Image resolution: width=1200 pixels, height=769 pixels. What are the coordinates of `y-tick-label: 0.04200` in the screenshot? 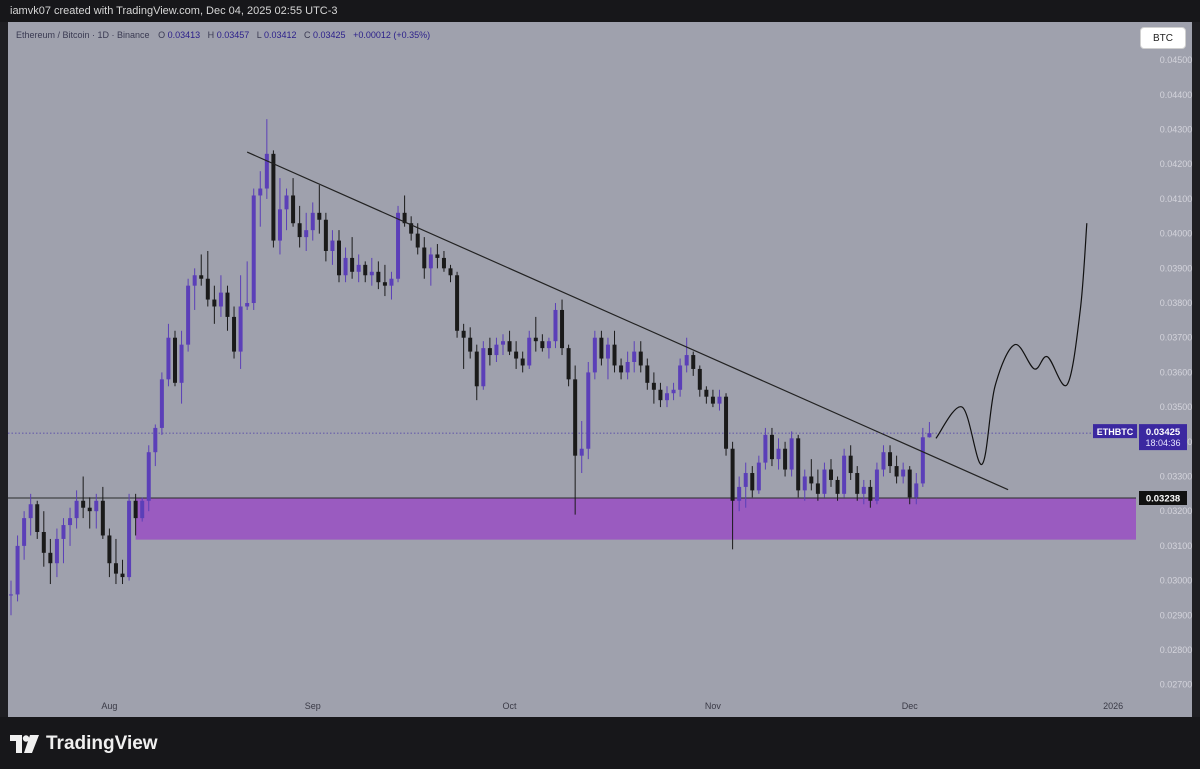 It's located at (1176, 164).